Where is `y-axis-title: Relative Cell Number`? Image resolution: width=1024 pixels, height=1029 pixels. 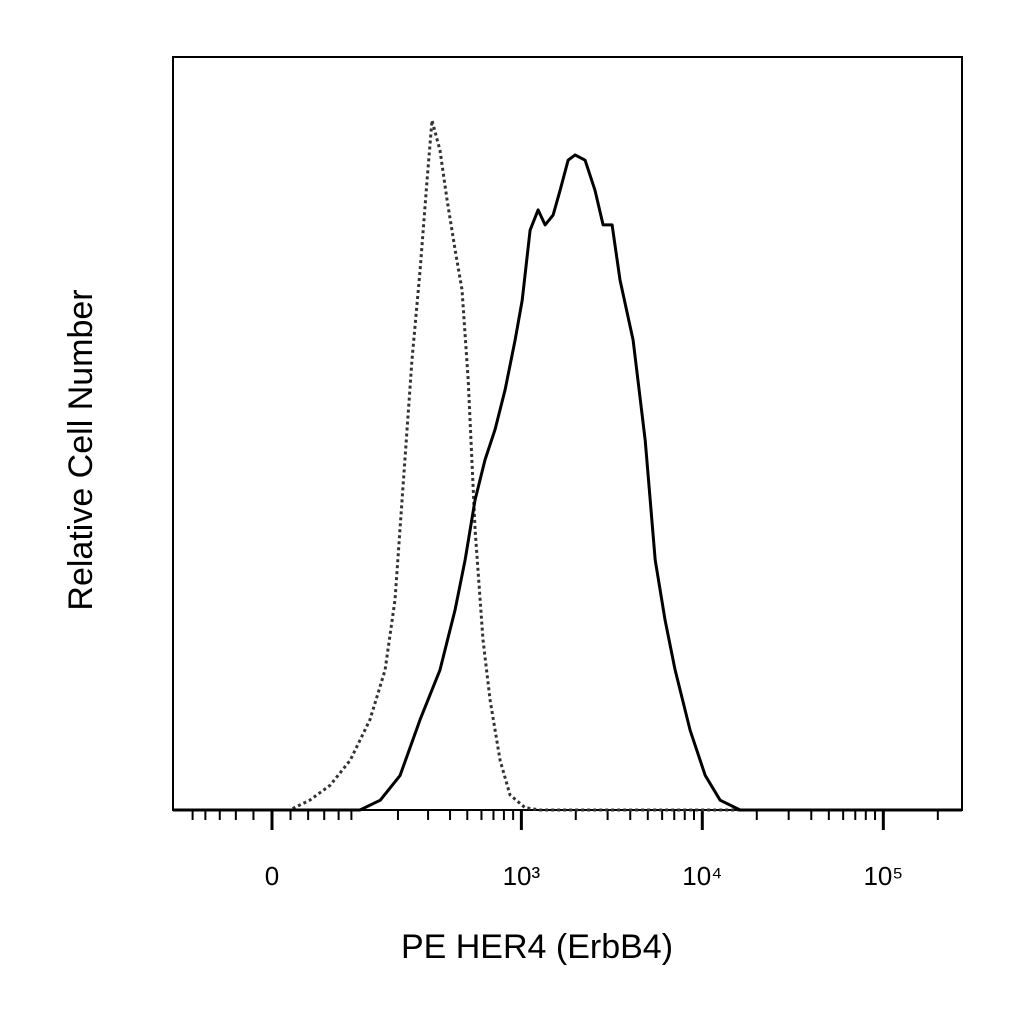
y-axis-title: Relative Cell Number is located at coordinates (81, 449).